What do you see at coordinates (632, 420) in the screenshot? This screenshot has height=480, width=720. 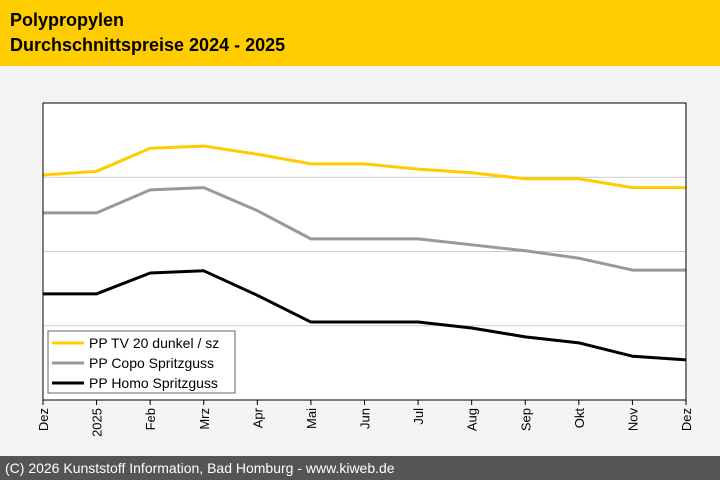 I see `x-tick-label: Nov` at bounding box center [632, 420].